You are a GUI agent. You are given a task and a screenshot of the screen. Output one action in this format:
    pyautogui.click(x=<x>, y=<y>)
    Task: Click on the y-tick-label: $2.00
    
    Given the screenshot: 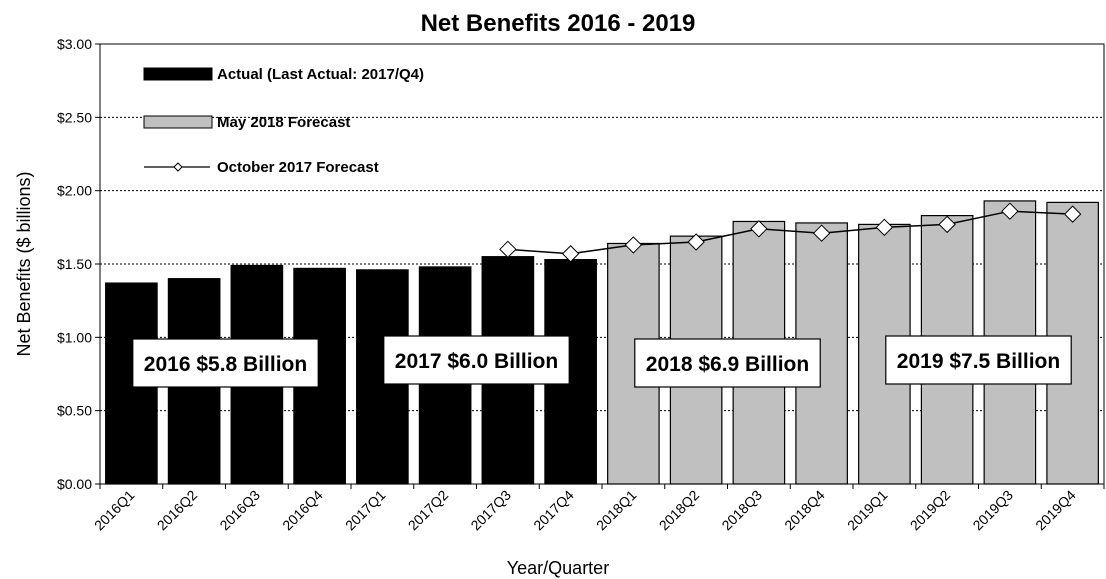 What is the action you would take?
    pyautogui.click(x=74, y=191)
    